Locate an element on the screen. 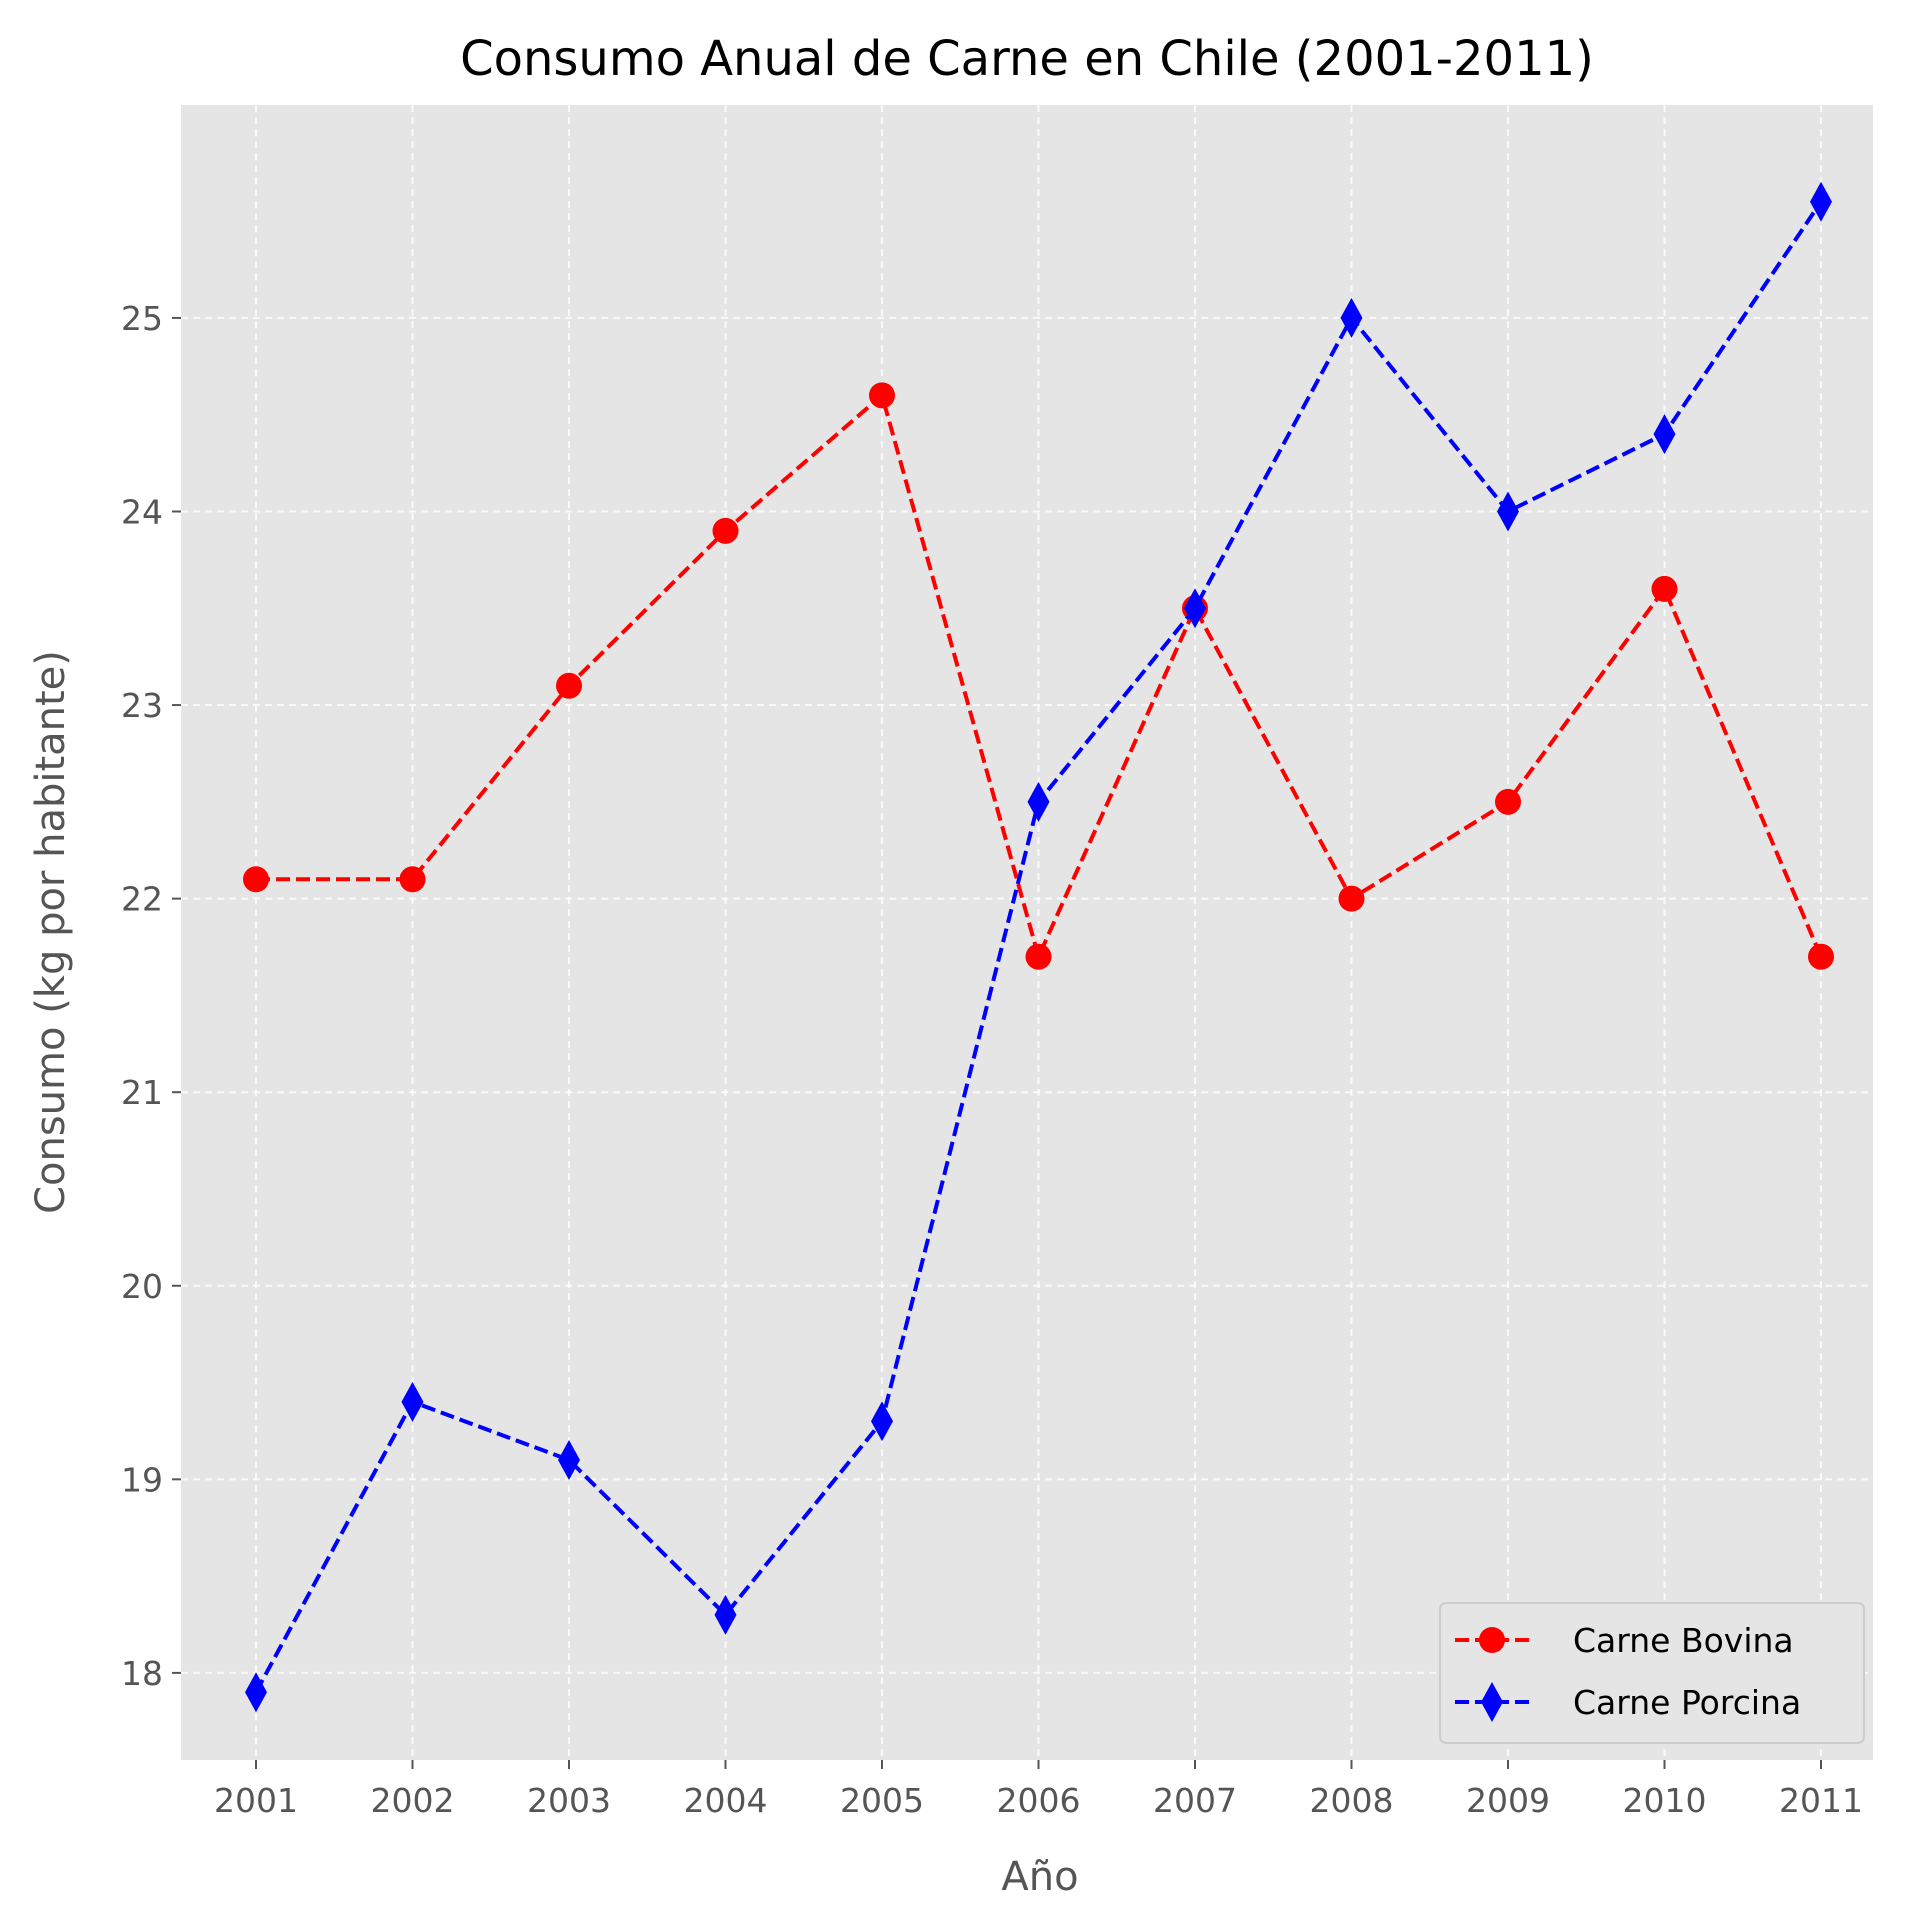 The height and width of the screenshot is (1920, 1920). x-tick-label: 2005 is located at coordinates (882, 1800).